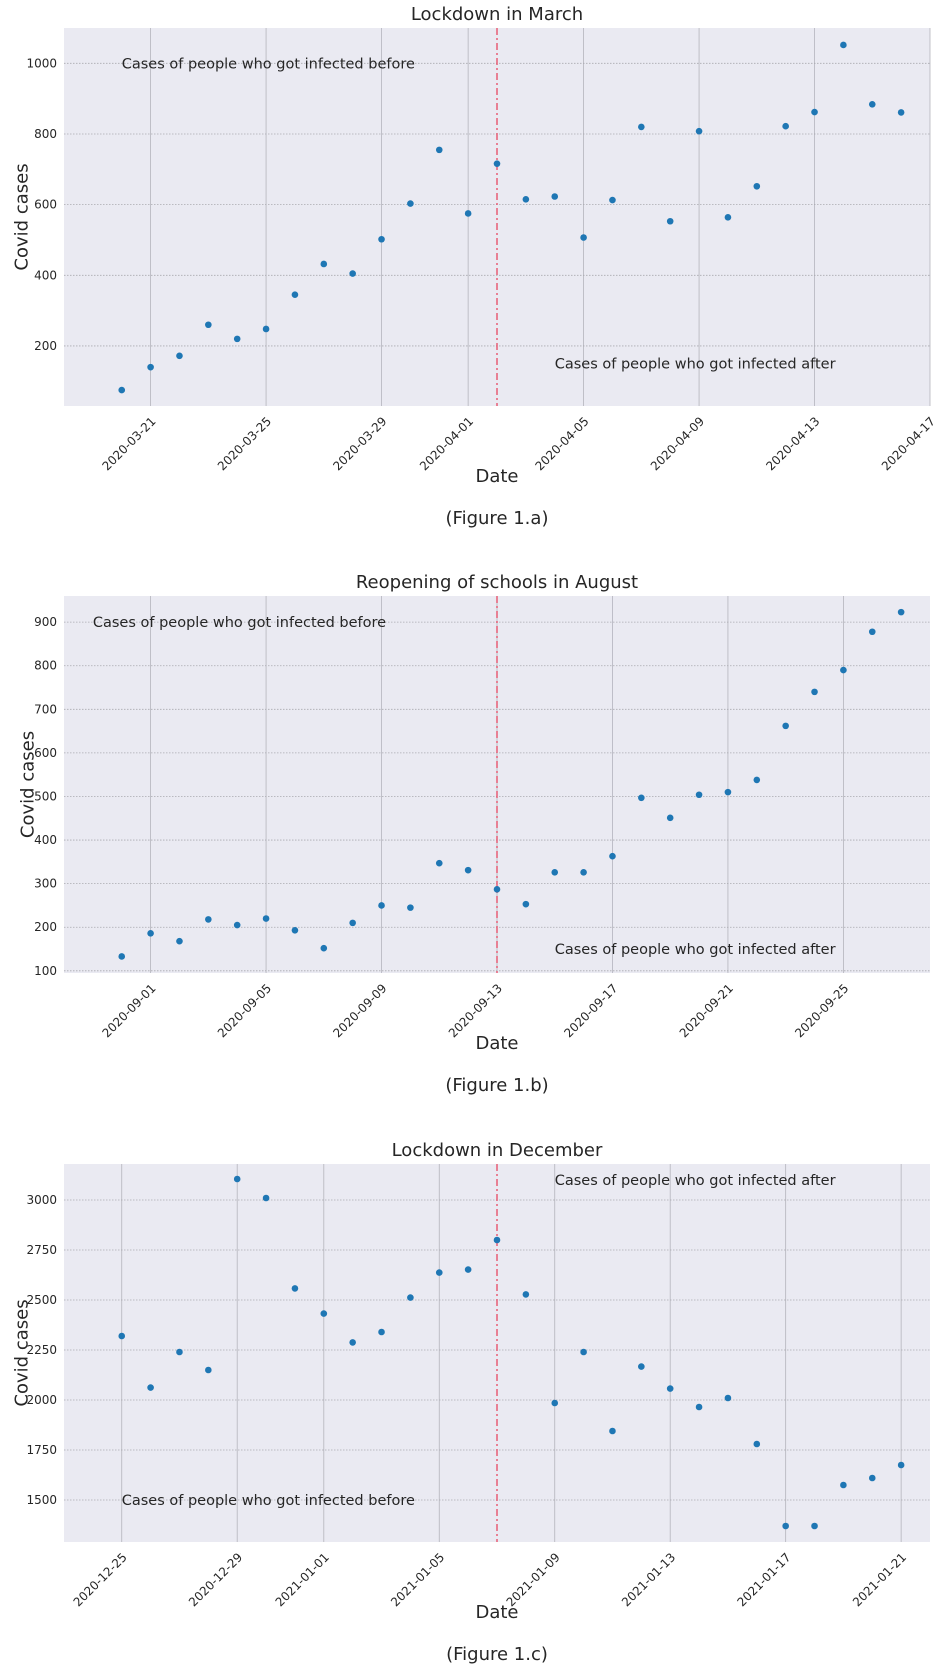  I want to click on figure-caption: (Figure 1.b), so click(496, 1085).